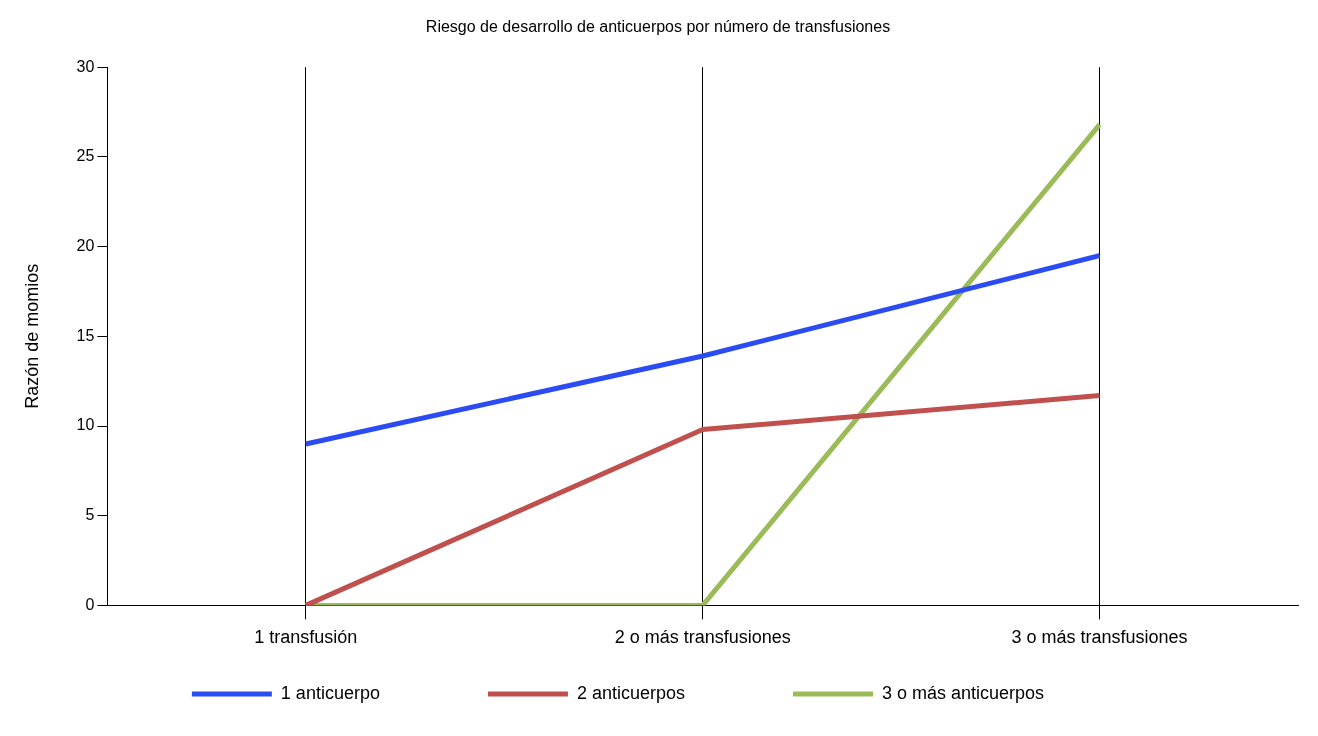  Describe the element at coordinates (85, 335) in the screenshot. I see `y-tick-label: 15` at that location.